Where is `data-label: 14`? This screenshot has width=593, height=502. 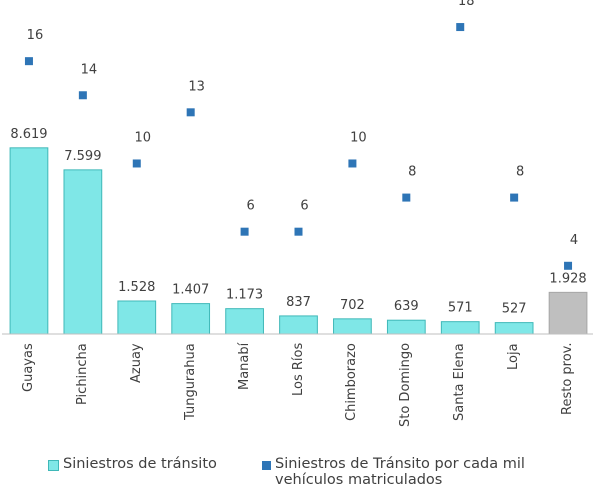
data-label: 14 is located at coordinates (89, 69).